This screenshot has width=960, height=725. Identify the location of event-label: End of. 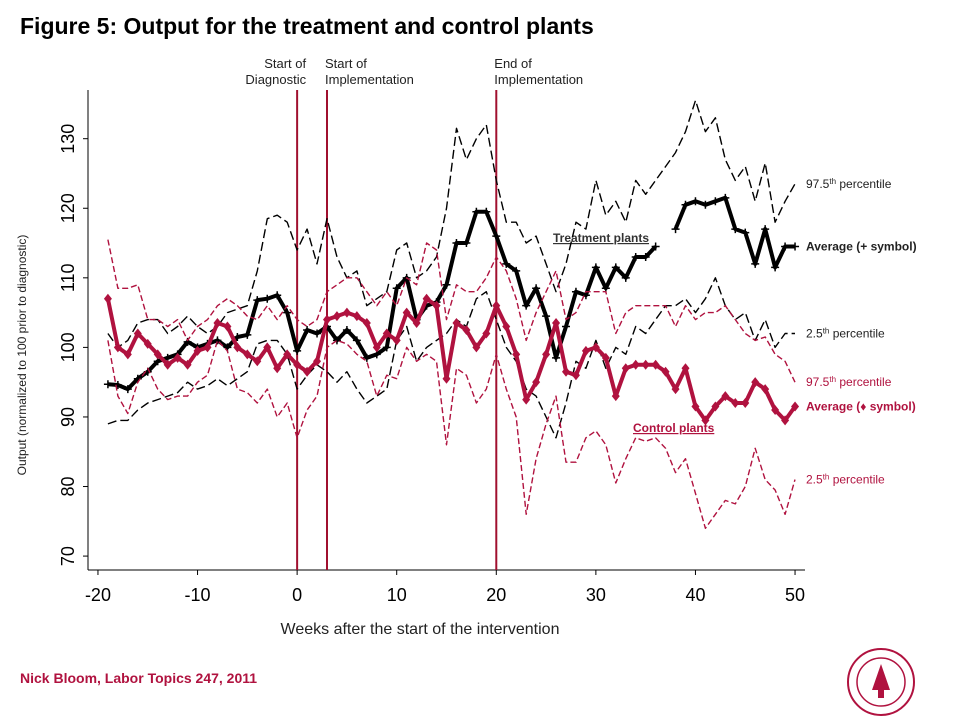
(513, 63).